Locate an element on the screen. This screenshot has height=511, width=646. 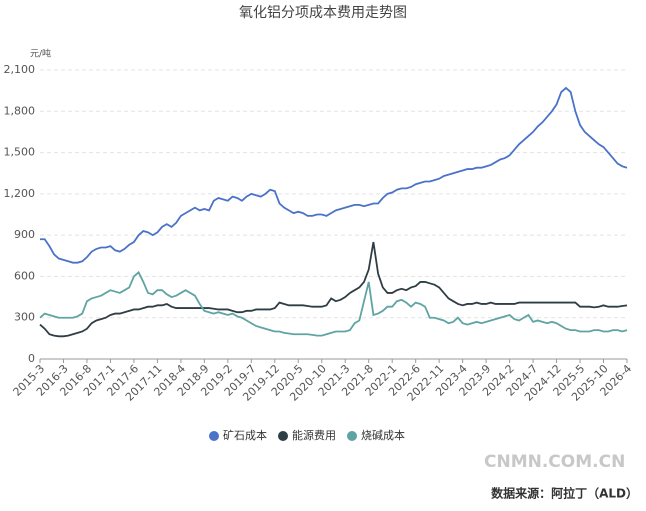
y-tick-label: 2,100 is located at coordinates (20, 69).